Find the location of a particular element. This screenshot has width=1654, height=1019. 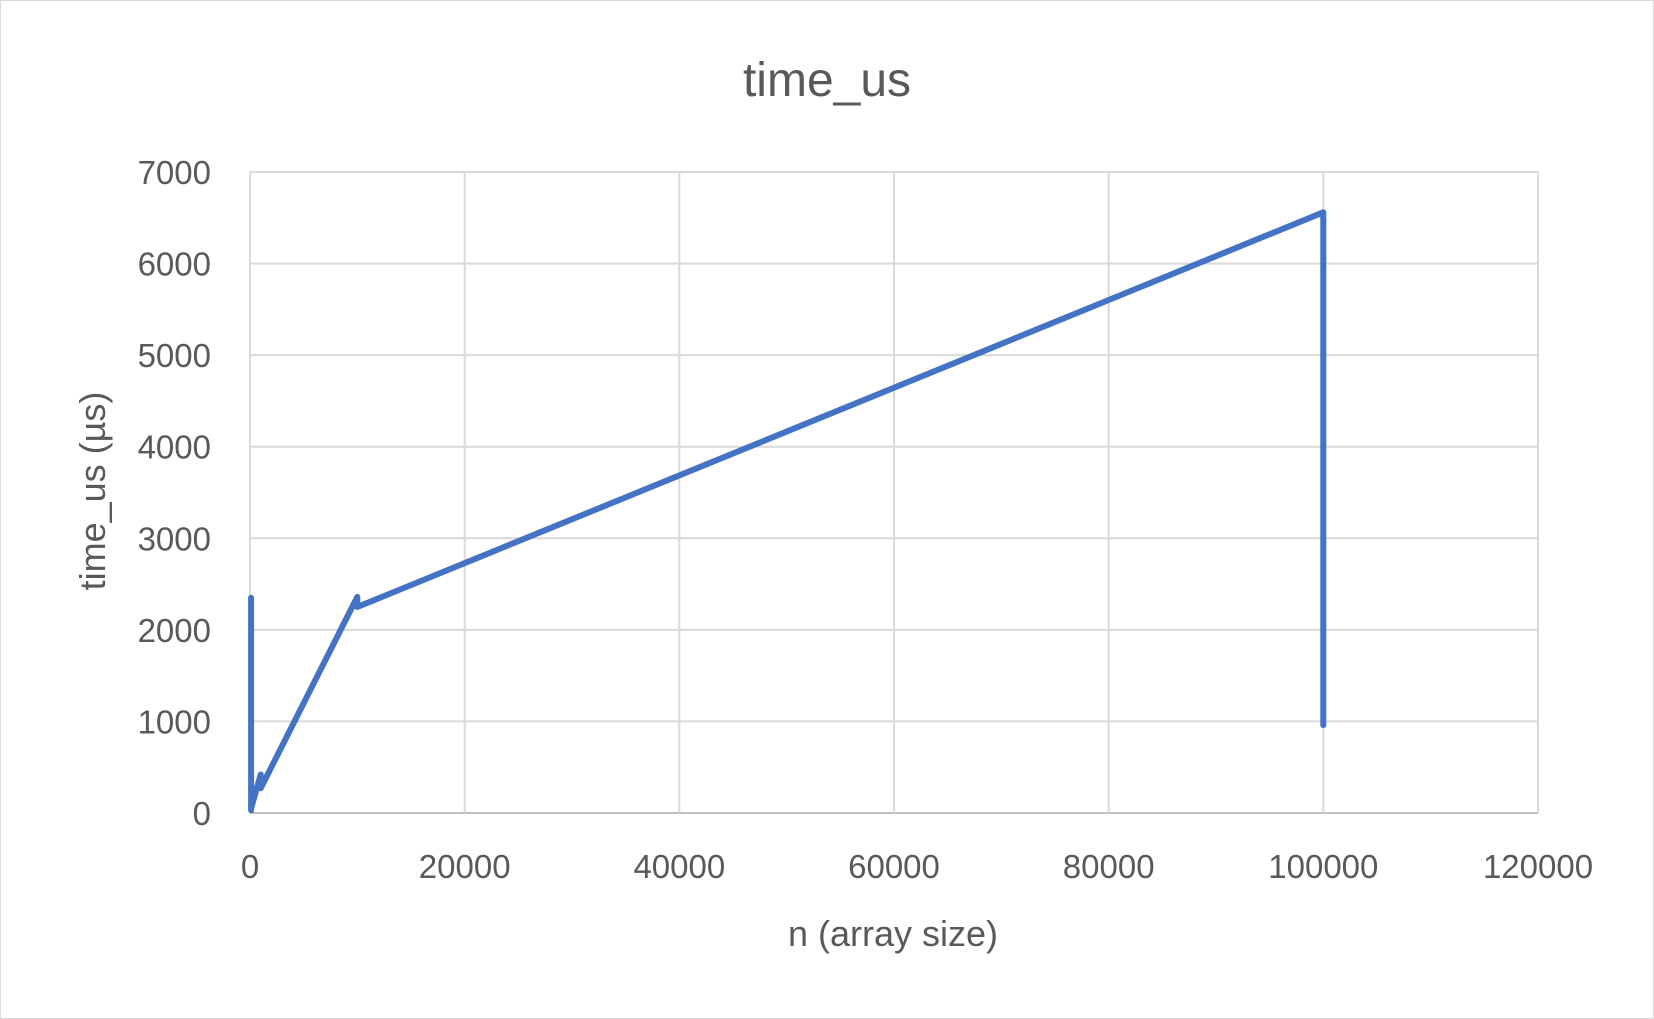

x-tick-label: 100000 is located at coordinates (1323, 866).